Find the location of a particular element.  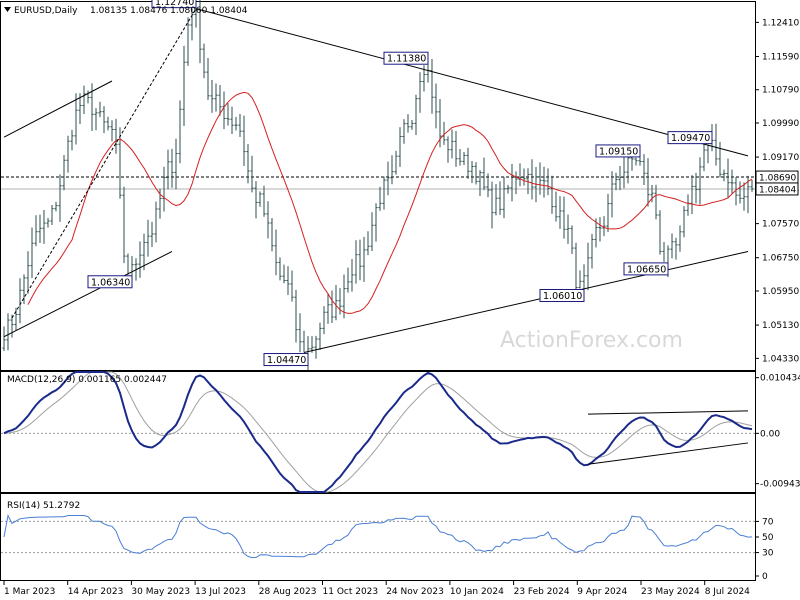

x-tick-label: 23 May 2024 is located at coordinates (670, 592).